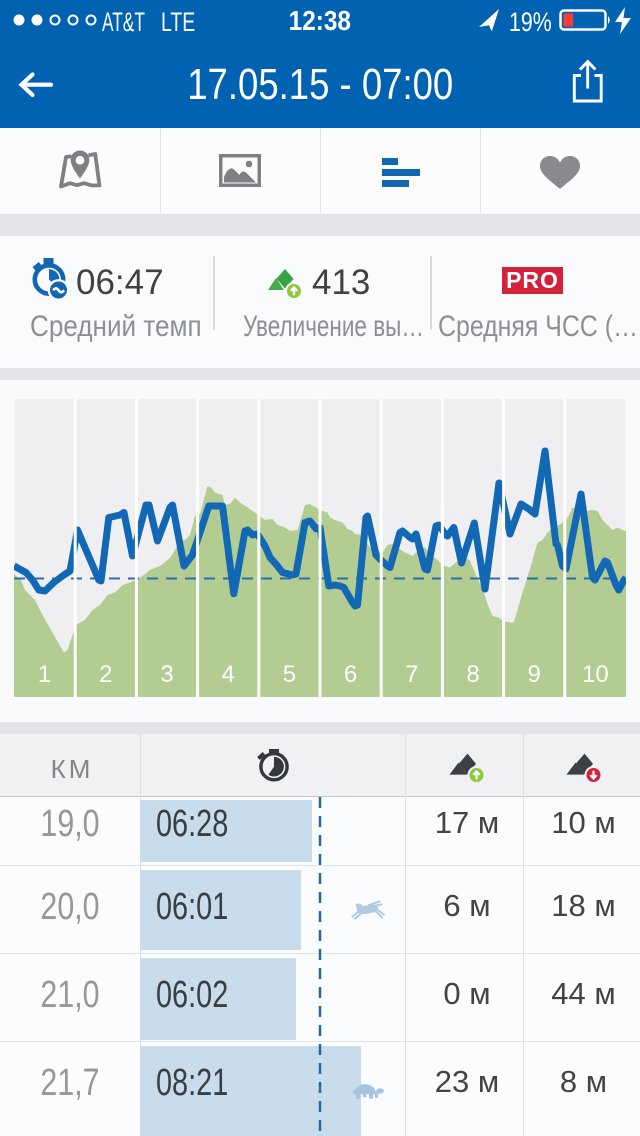  What do you see at coordinates (350, 674) in the screenshot?
I see `svg-text: 6` at bounding box center [350, 674].